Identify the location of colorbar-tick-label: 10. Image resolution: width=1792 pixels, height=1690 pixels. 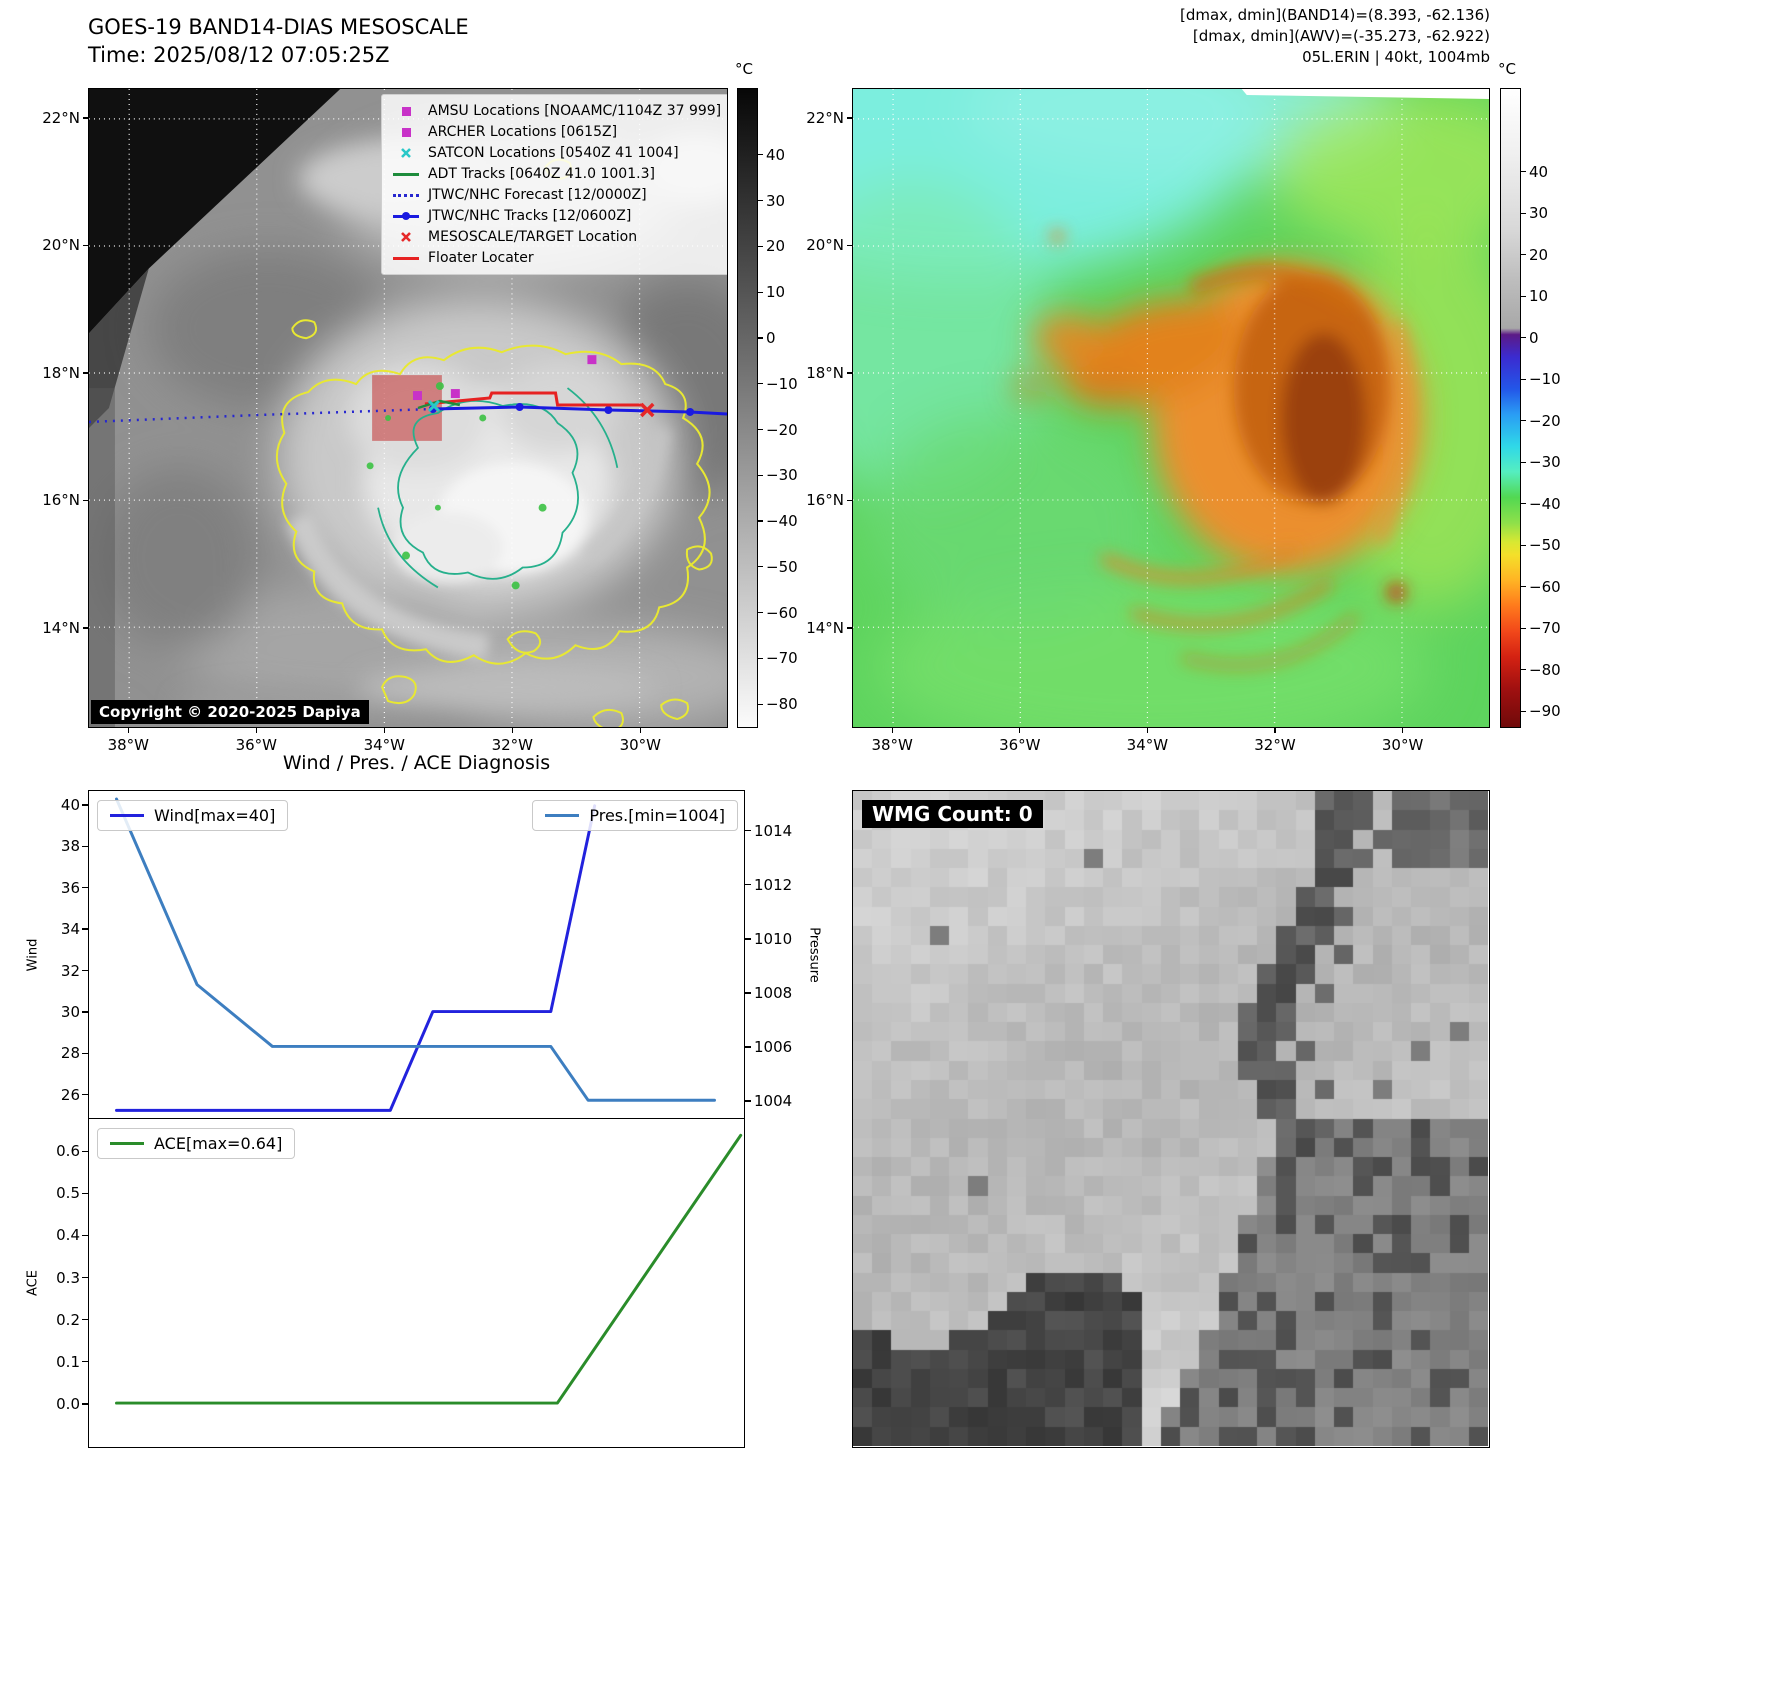
(1539, 296).